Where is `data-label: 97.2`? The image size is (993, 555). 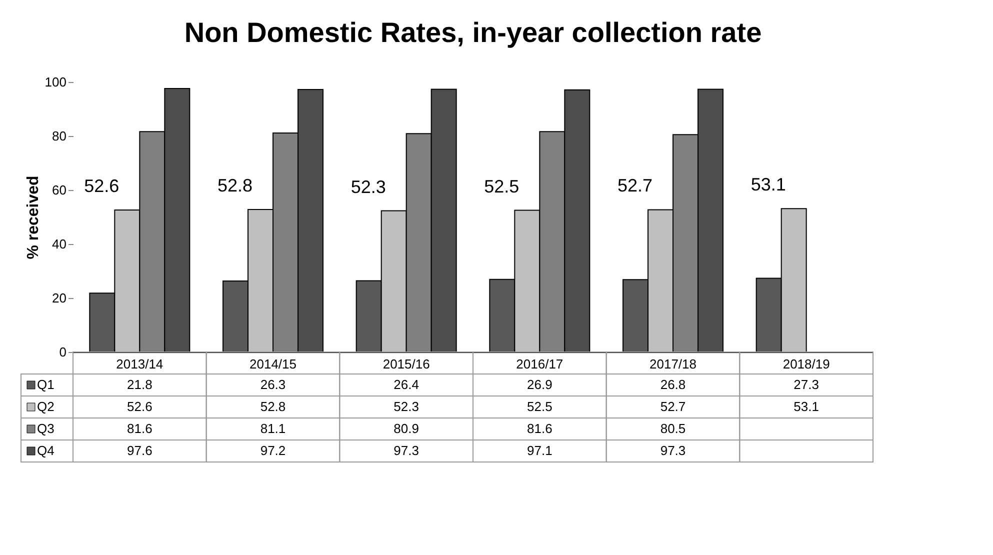
data-label: 97.2 is located at coordinates (273, 450).